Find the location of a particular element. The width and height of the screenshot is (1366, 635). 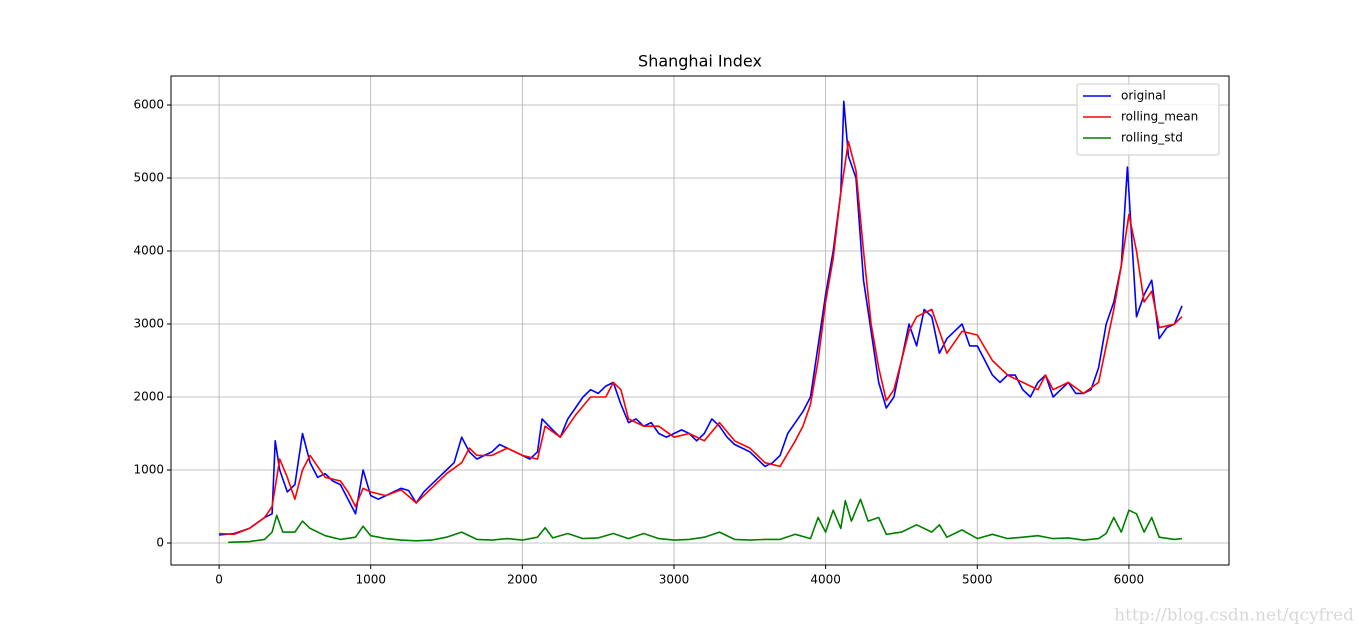

x-tick-label: 0 is located at coordinates (219, 580).